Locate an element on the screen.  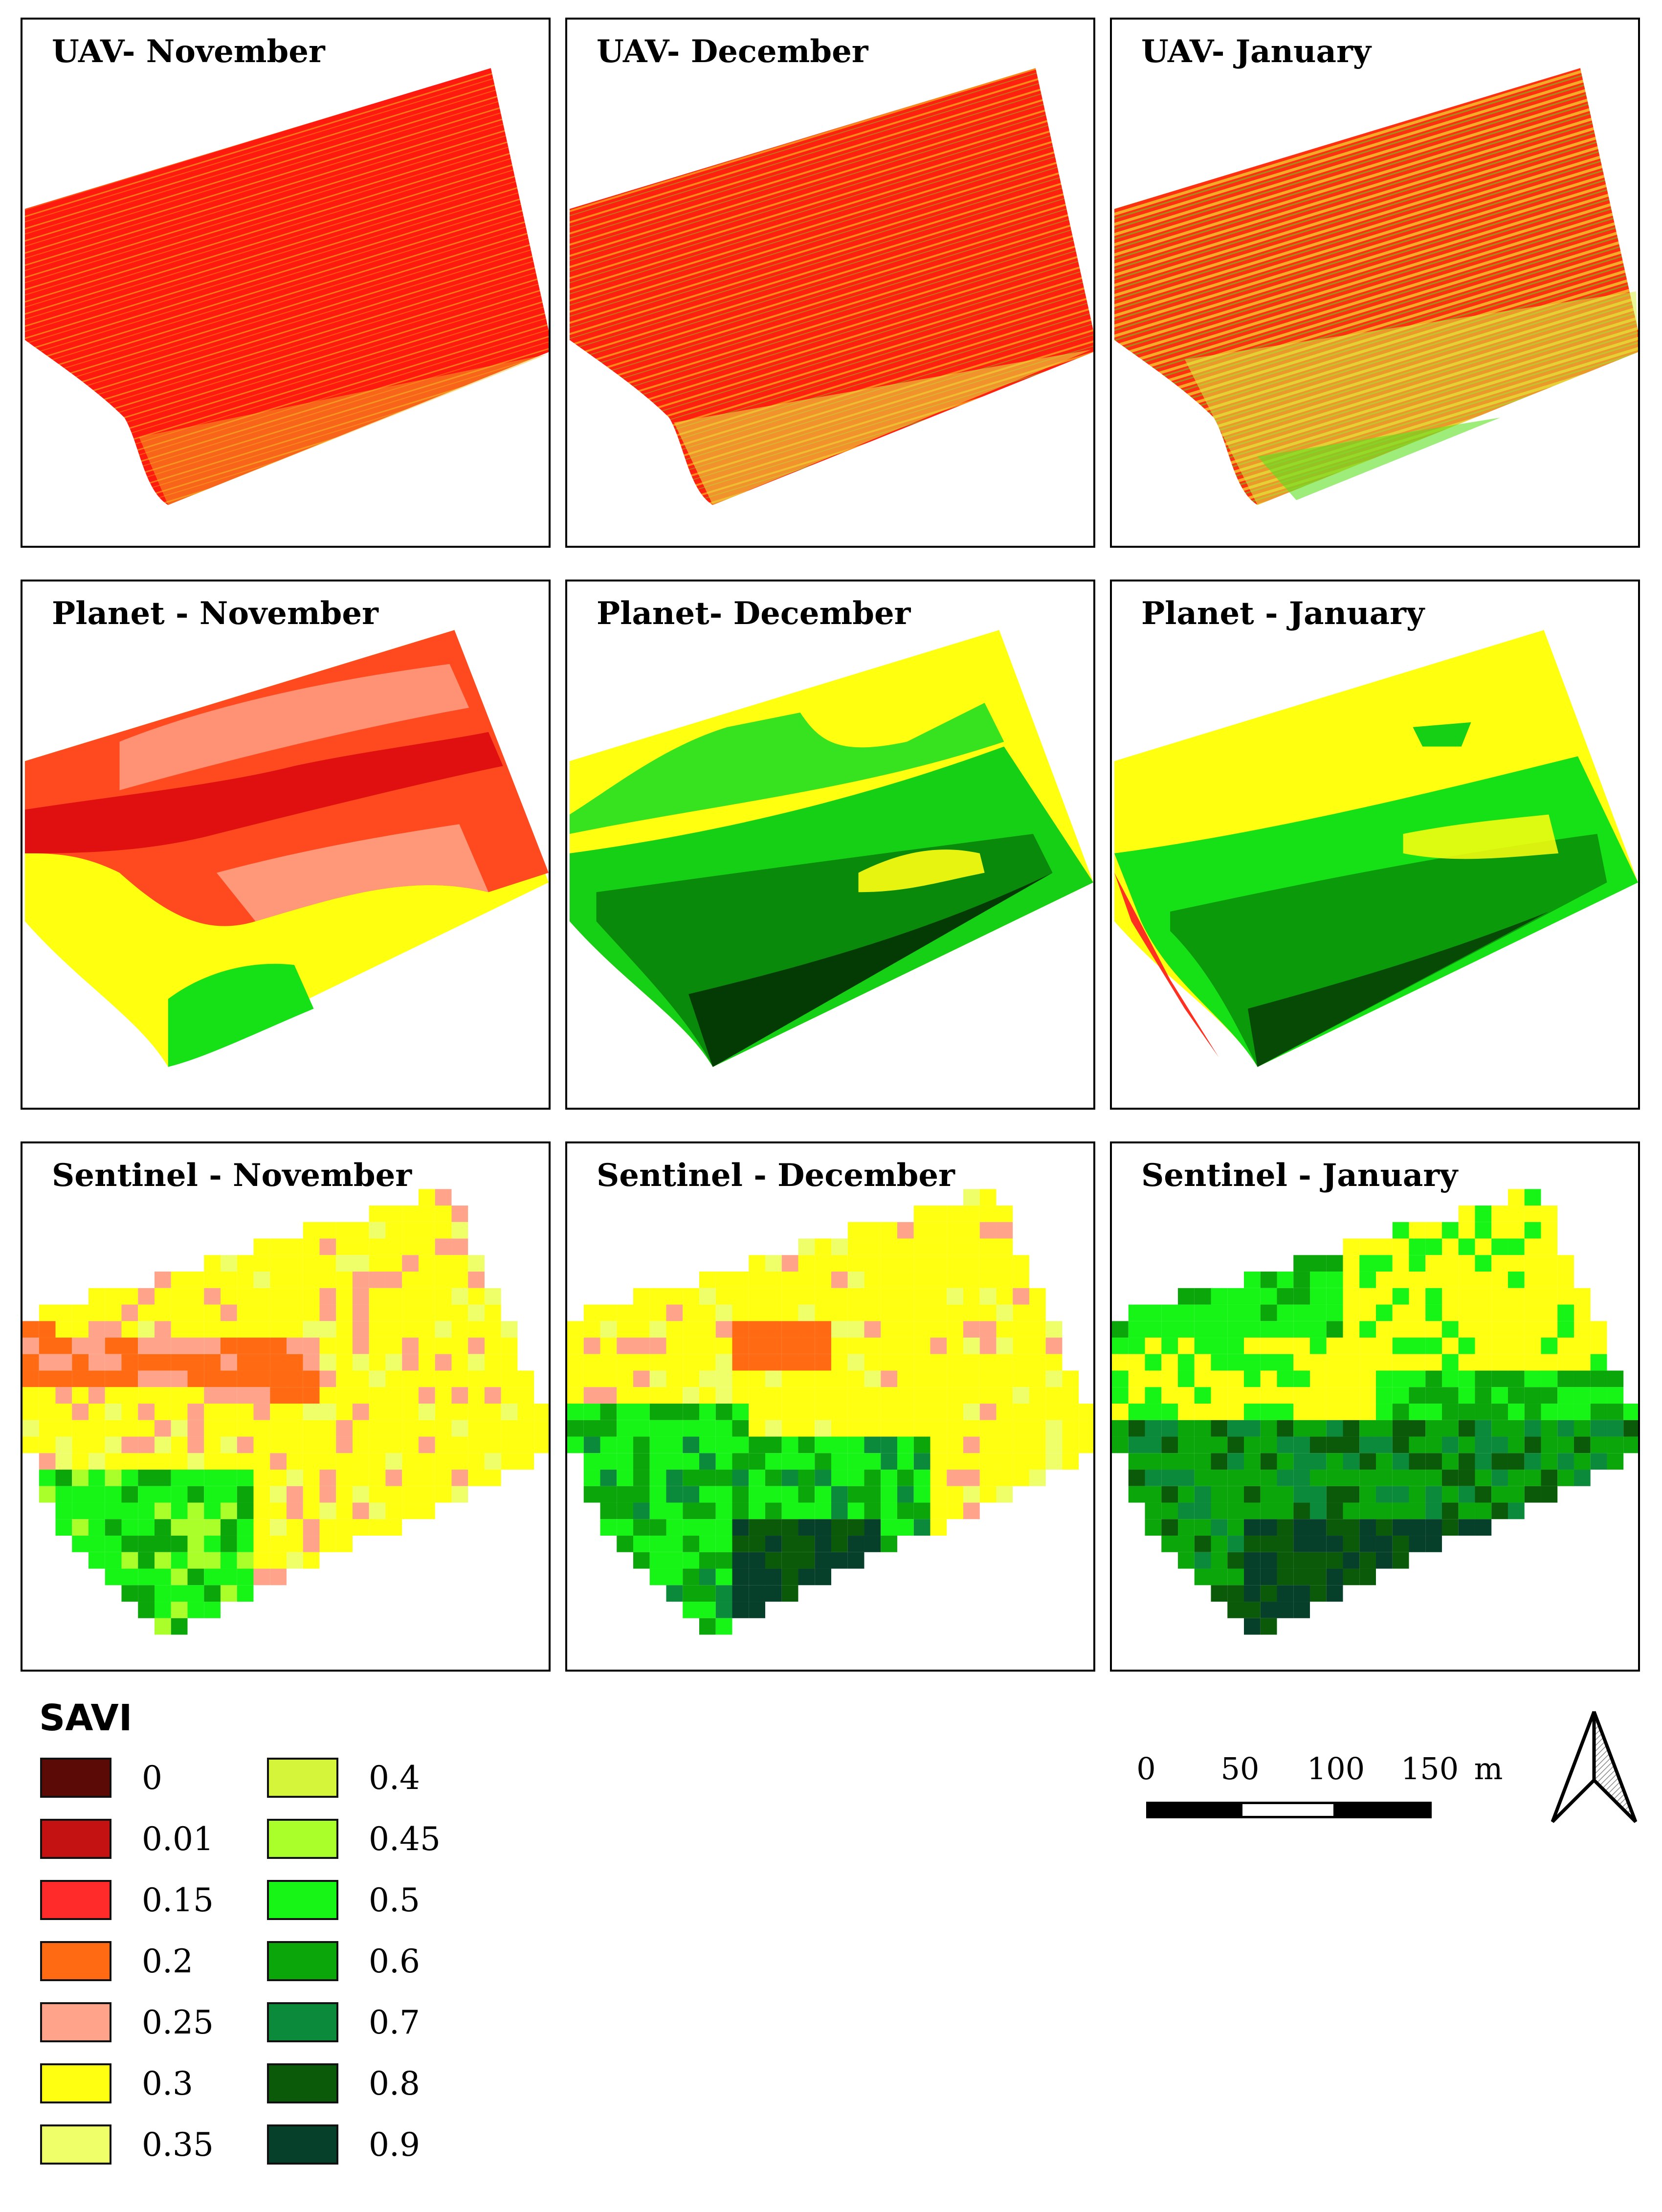
panel-title: Sentinel - December is located at coordinates (776, 1175).